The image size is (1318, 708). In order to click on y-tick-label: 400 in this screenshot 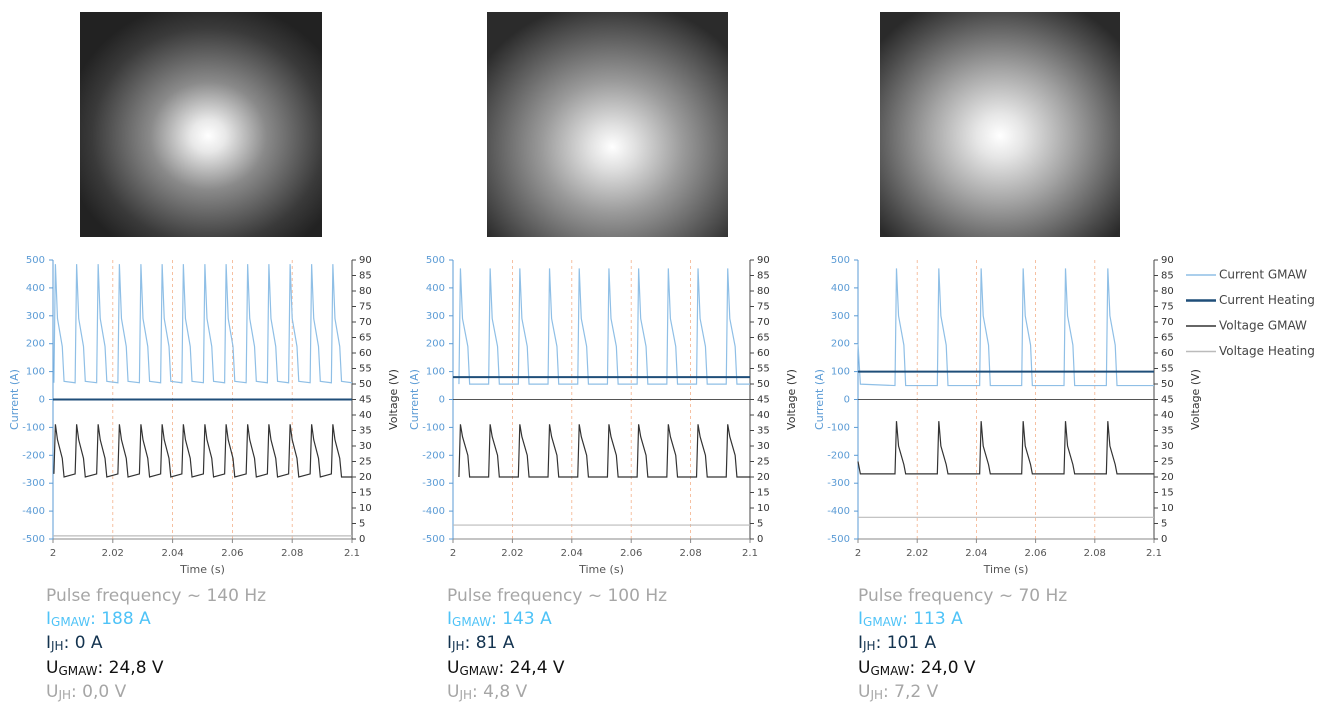, I will do `click(35, 288)`.